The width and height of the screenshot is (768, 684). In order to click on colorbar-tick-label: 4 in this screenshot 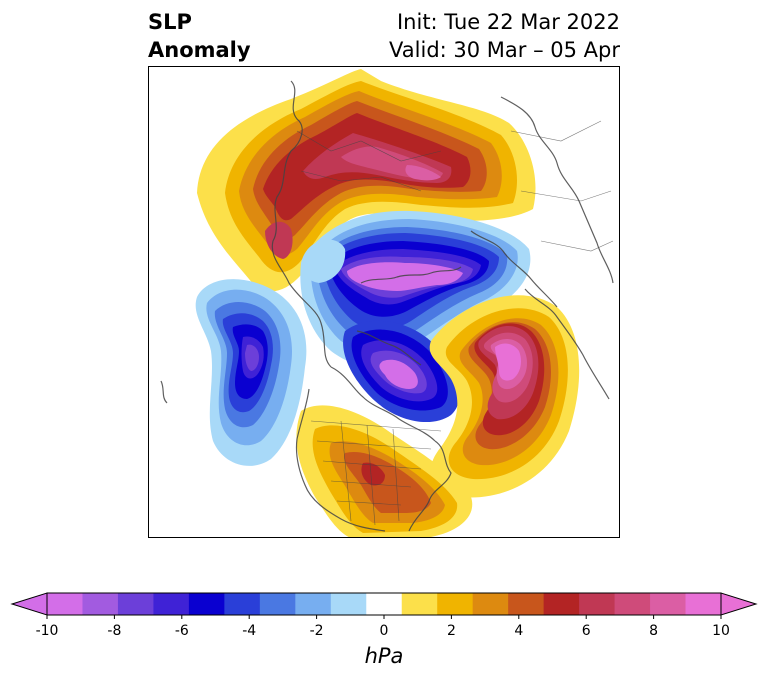, I will do `click(518, 631)`.